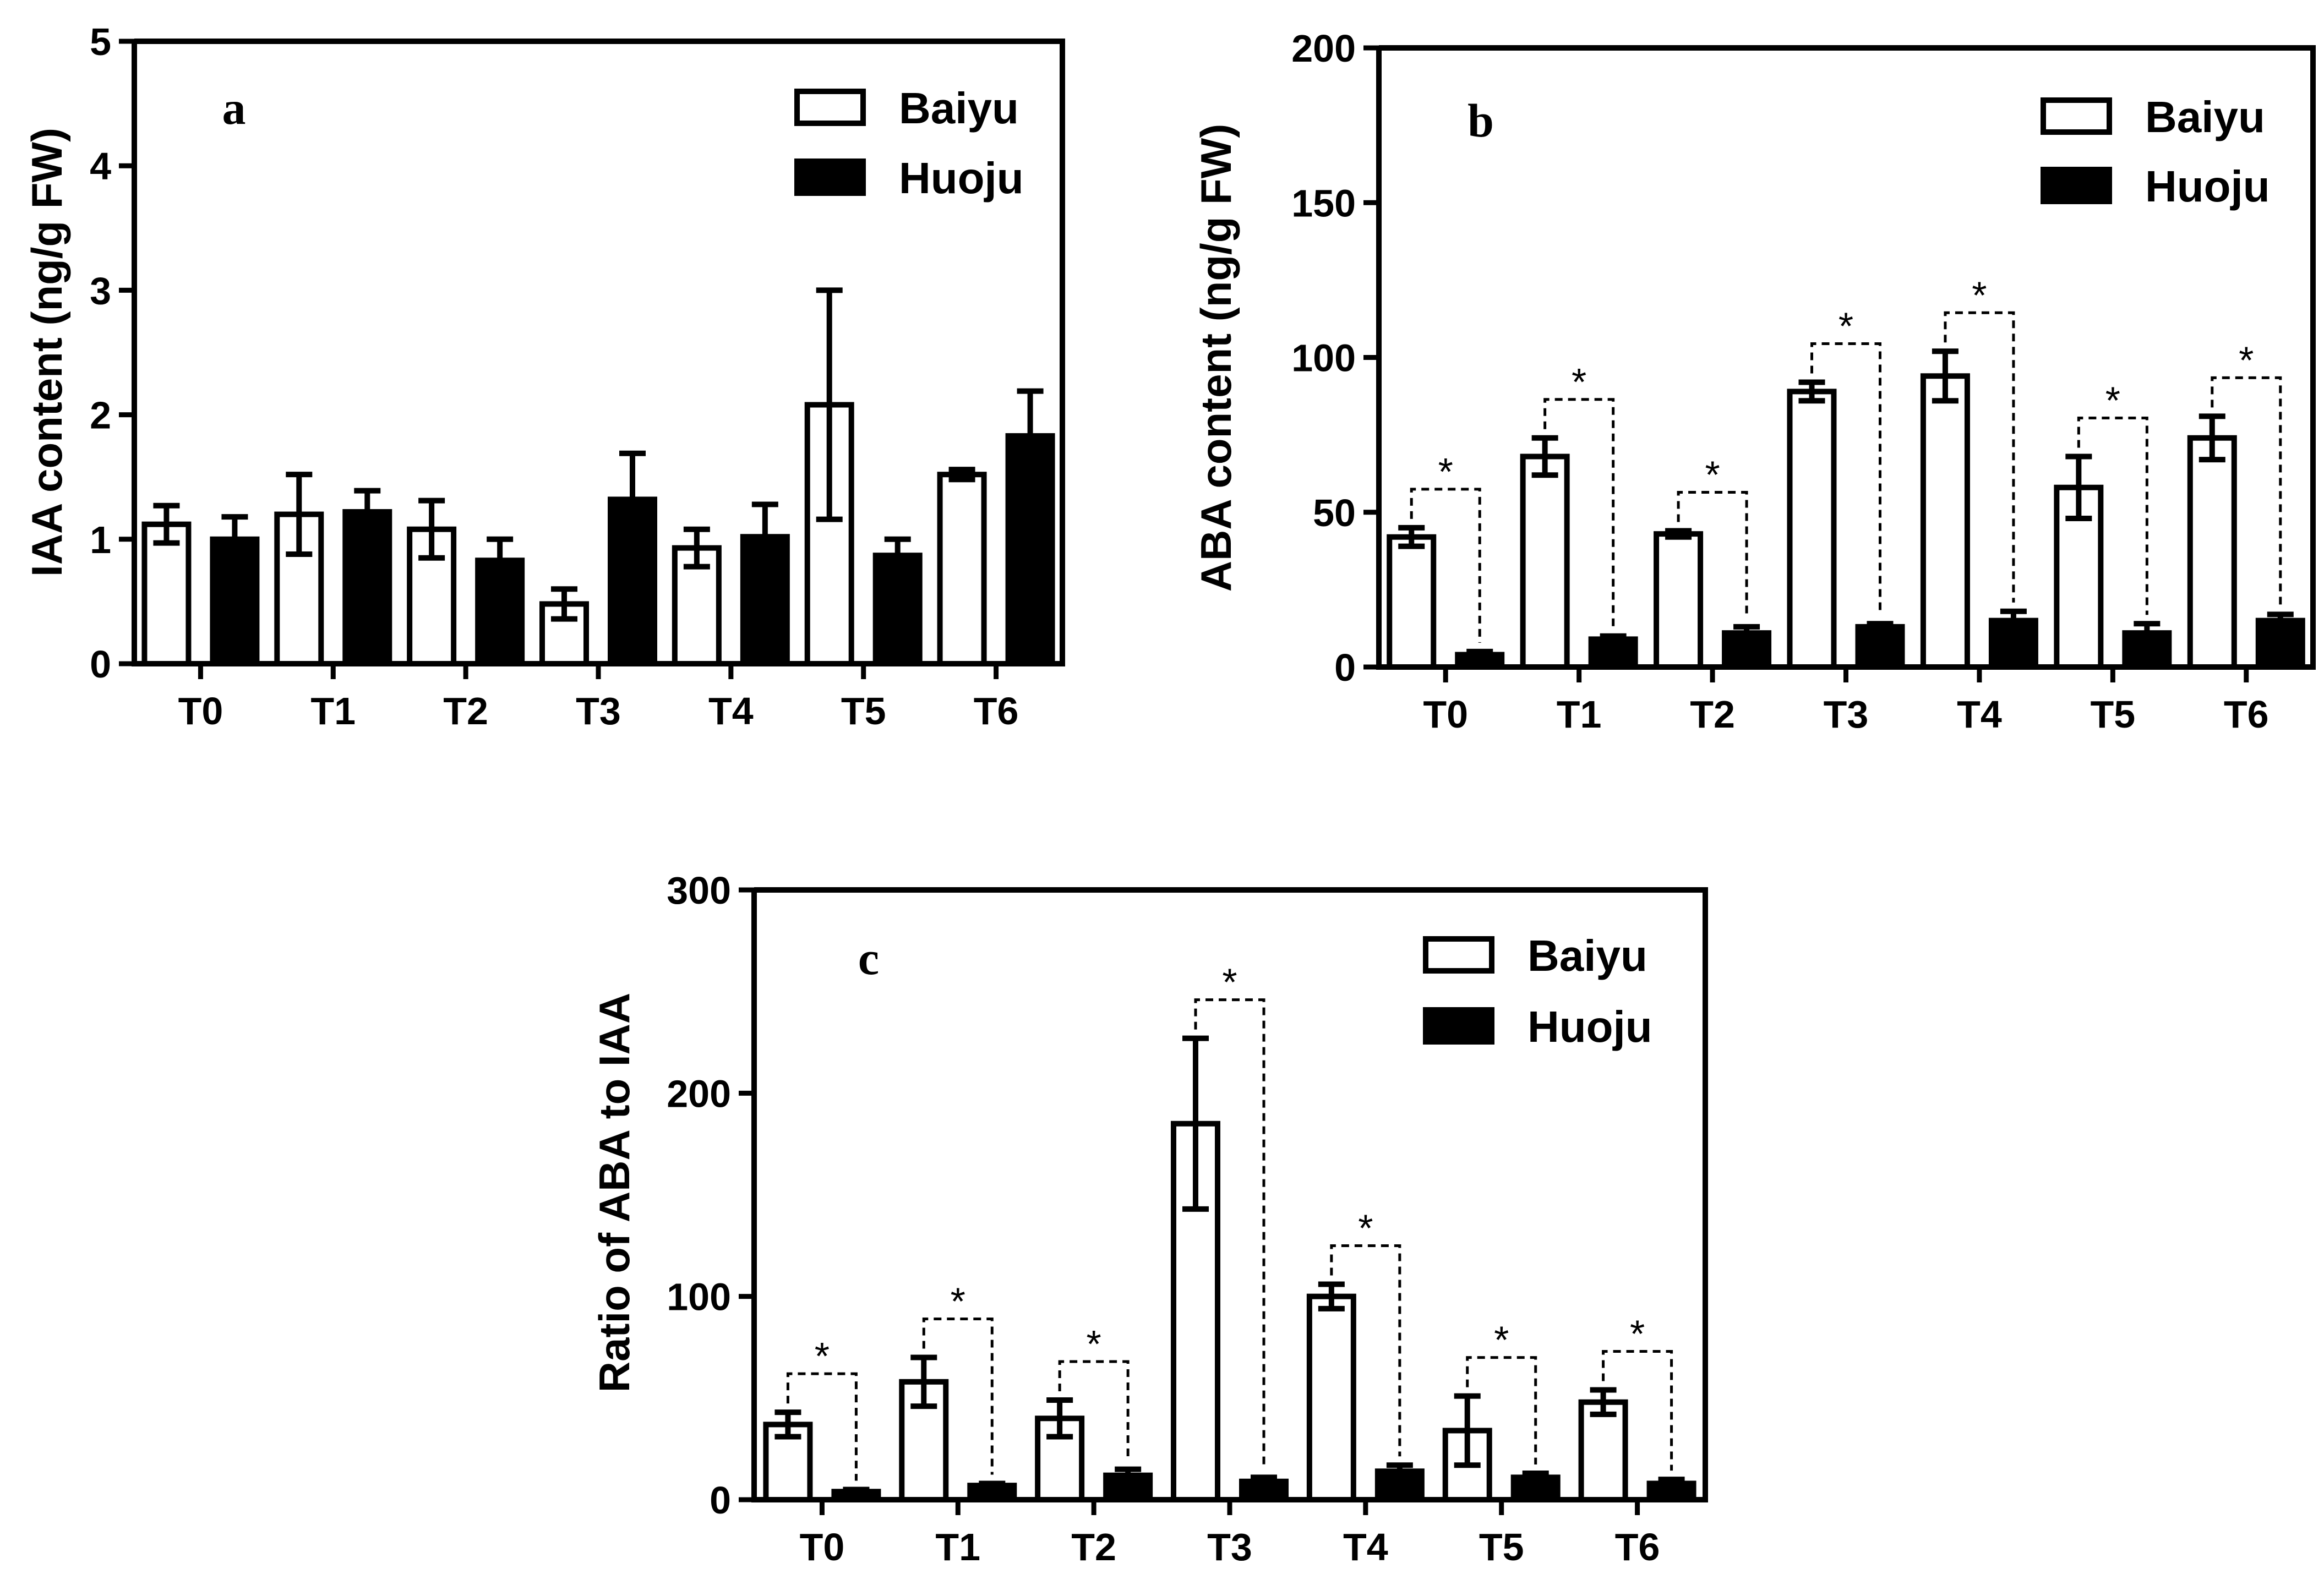  I want to click on panel-label: b, so click(1480, 120).